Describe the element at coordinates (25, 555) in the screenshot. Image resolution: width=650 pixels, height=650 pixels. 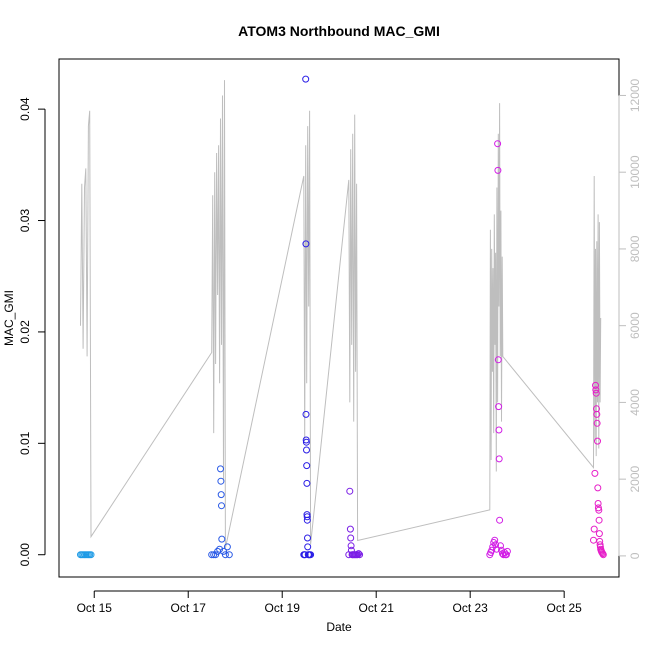
I see `y-tick-label: 0.00` at that location.